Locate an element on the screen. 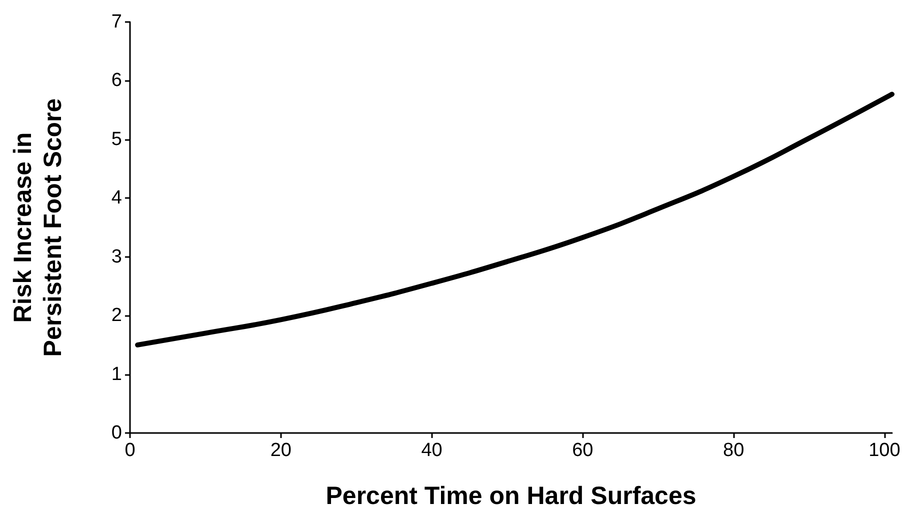 Image resolution: width=914 pixels, height=519 pixels. x-tick-label: 60 is located at coordinates (583, 450).